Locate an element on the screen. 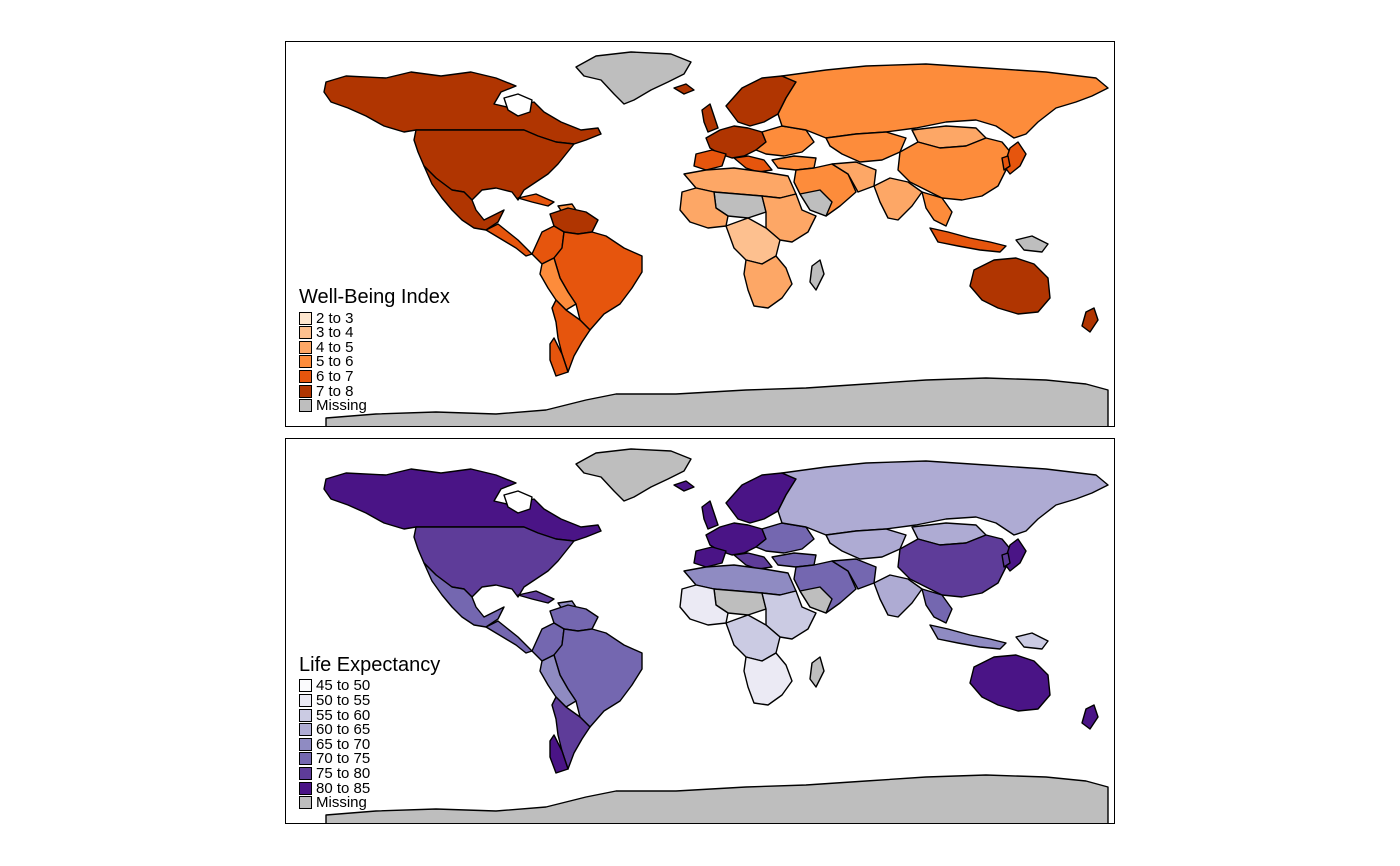  legend-item: 2 to 3 is located at coordinates (374, 318).